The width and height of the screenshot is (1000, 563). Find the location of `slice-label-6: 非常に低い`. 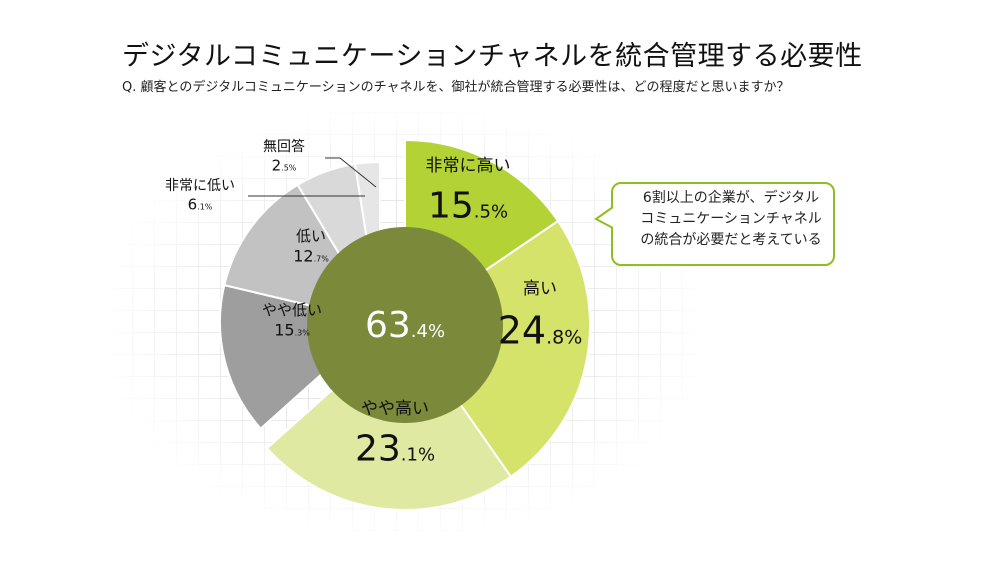

slice-label-6: 非常に低い is located at coordinates (200, 186).